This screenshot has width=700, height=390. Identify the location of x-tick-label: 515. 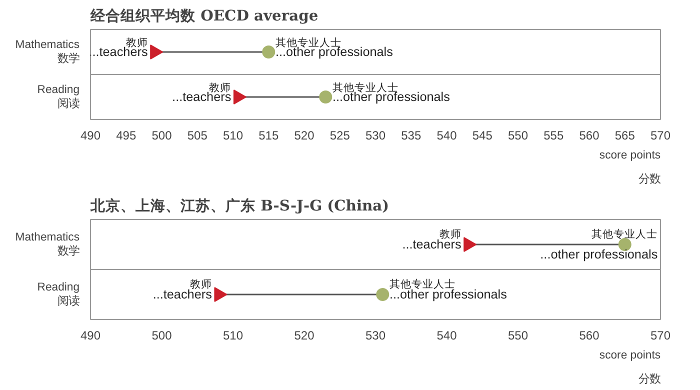
(268, 135).